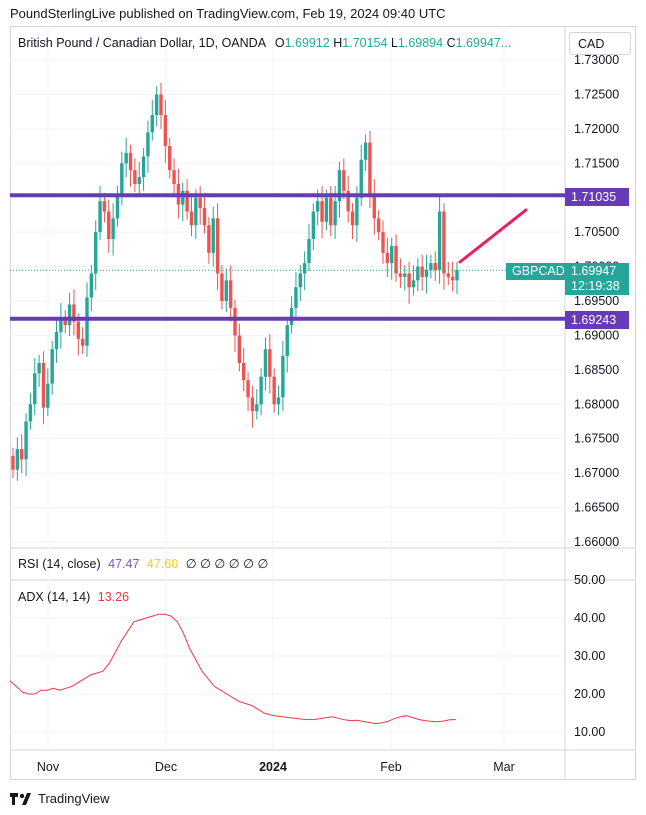 This screenshot has height=815, width=646. What do you see at coordinates (597, 279) in the screenshot?
I see `last-price-tag: 1.69947 12:19:38` at bounding box center [597, 279].